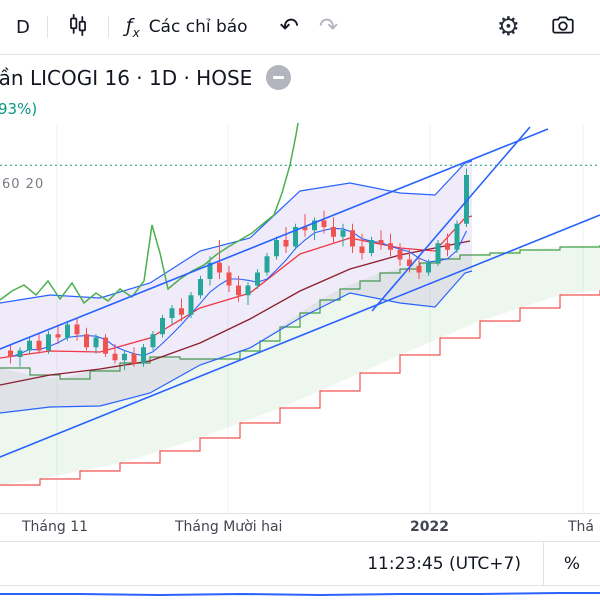  I want to click on bottom-indicator-line, so click(300, 594).